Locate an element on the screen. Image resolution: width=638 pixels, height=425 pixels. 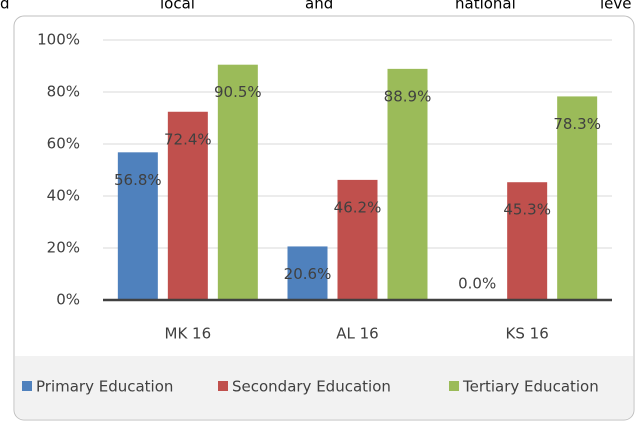
data-label: 46.2% is located at coordinates (358, 207).